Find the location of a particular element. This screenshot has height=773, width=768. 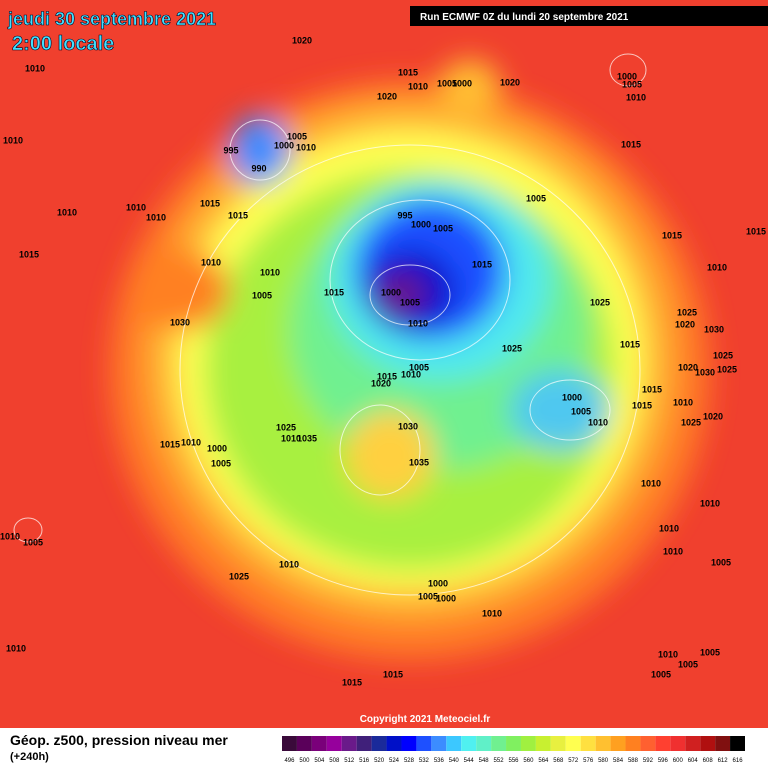

scale-label: 496 is located at coordinates (289, 761).